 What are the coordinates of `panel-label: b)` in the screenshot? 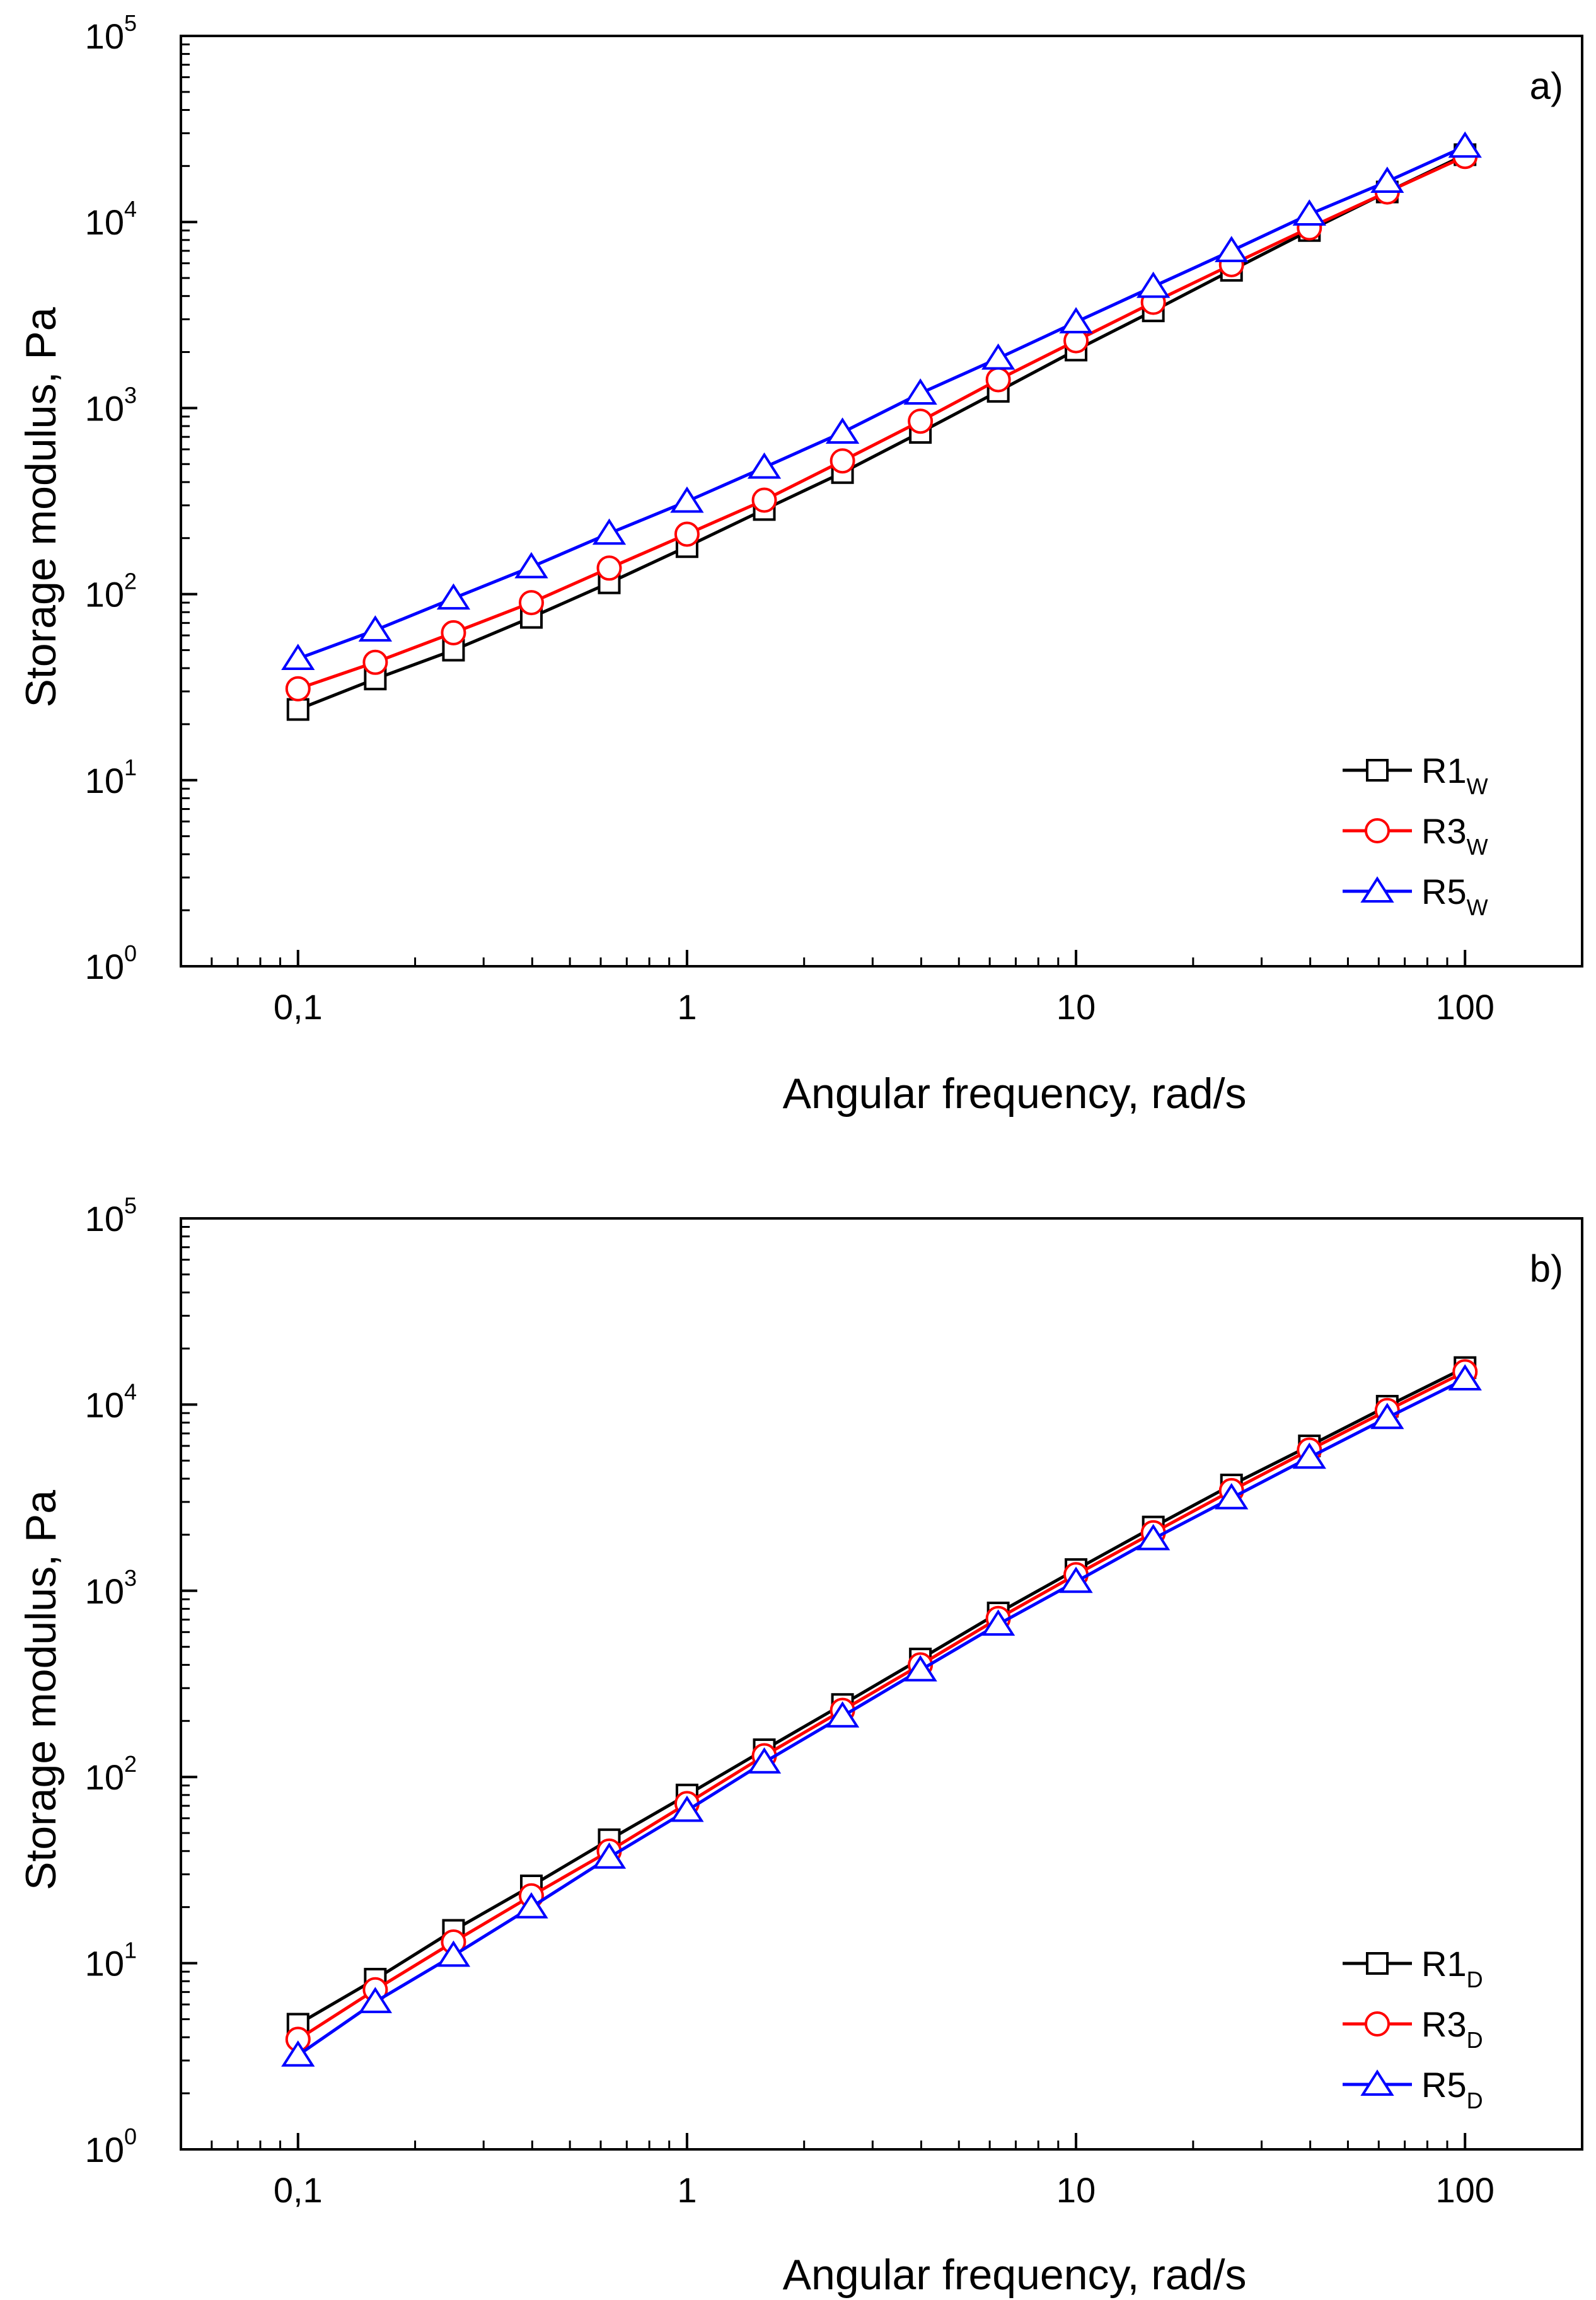 It's located at (1546, 1268).